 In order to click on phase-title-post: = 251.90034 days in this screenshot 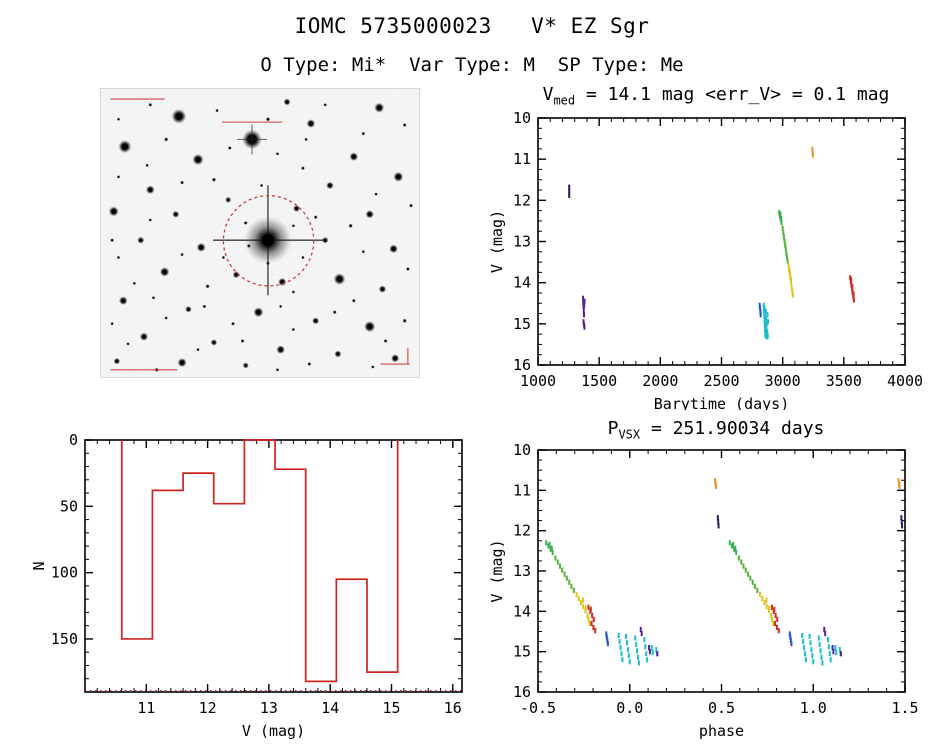, I will do `click(732, 428)`.